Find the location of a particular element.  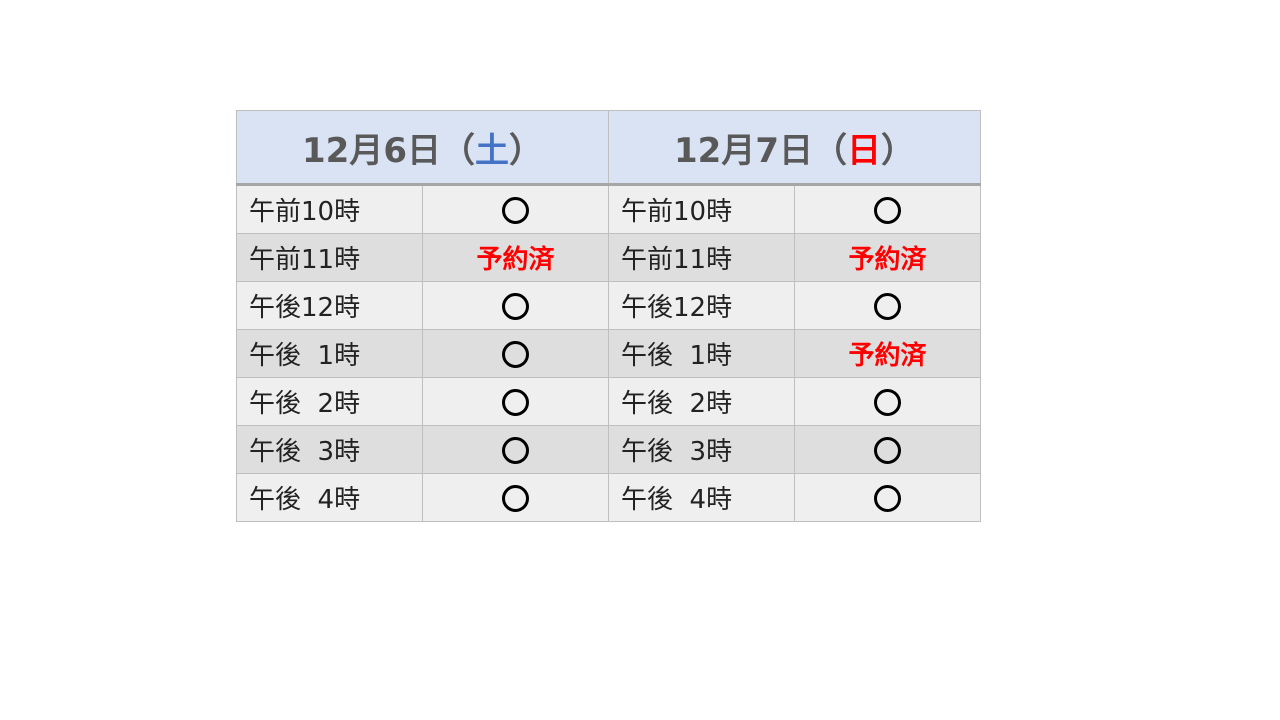

table-row: 午後 2時 午後 2時 is located at coordinates (608, 401).